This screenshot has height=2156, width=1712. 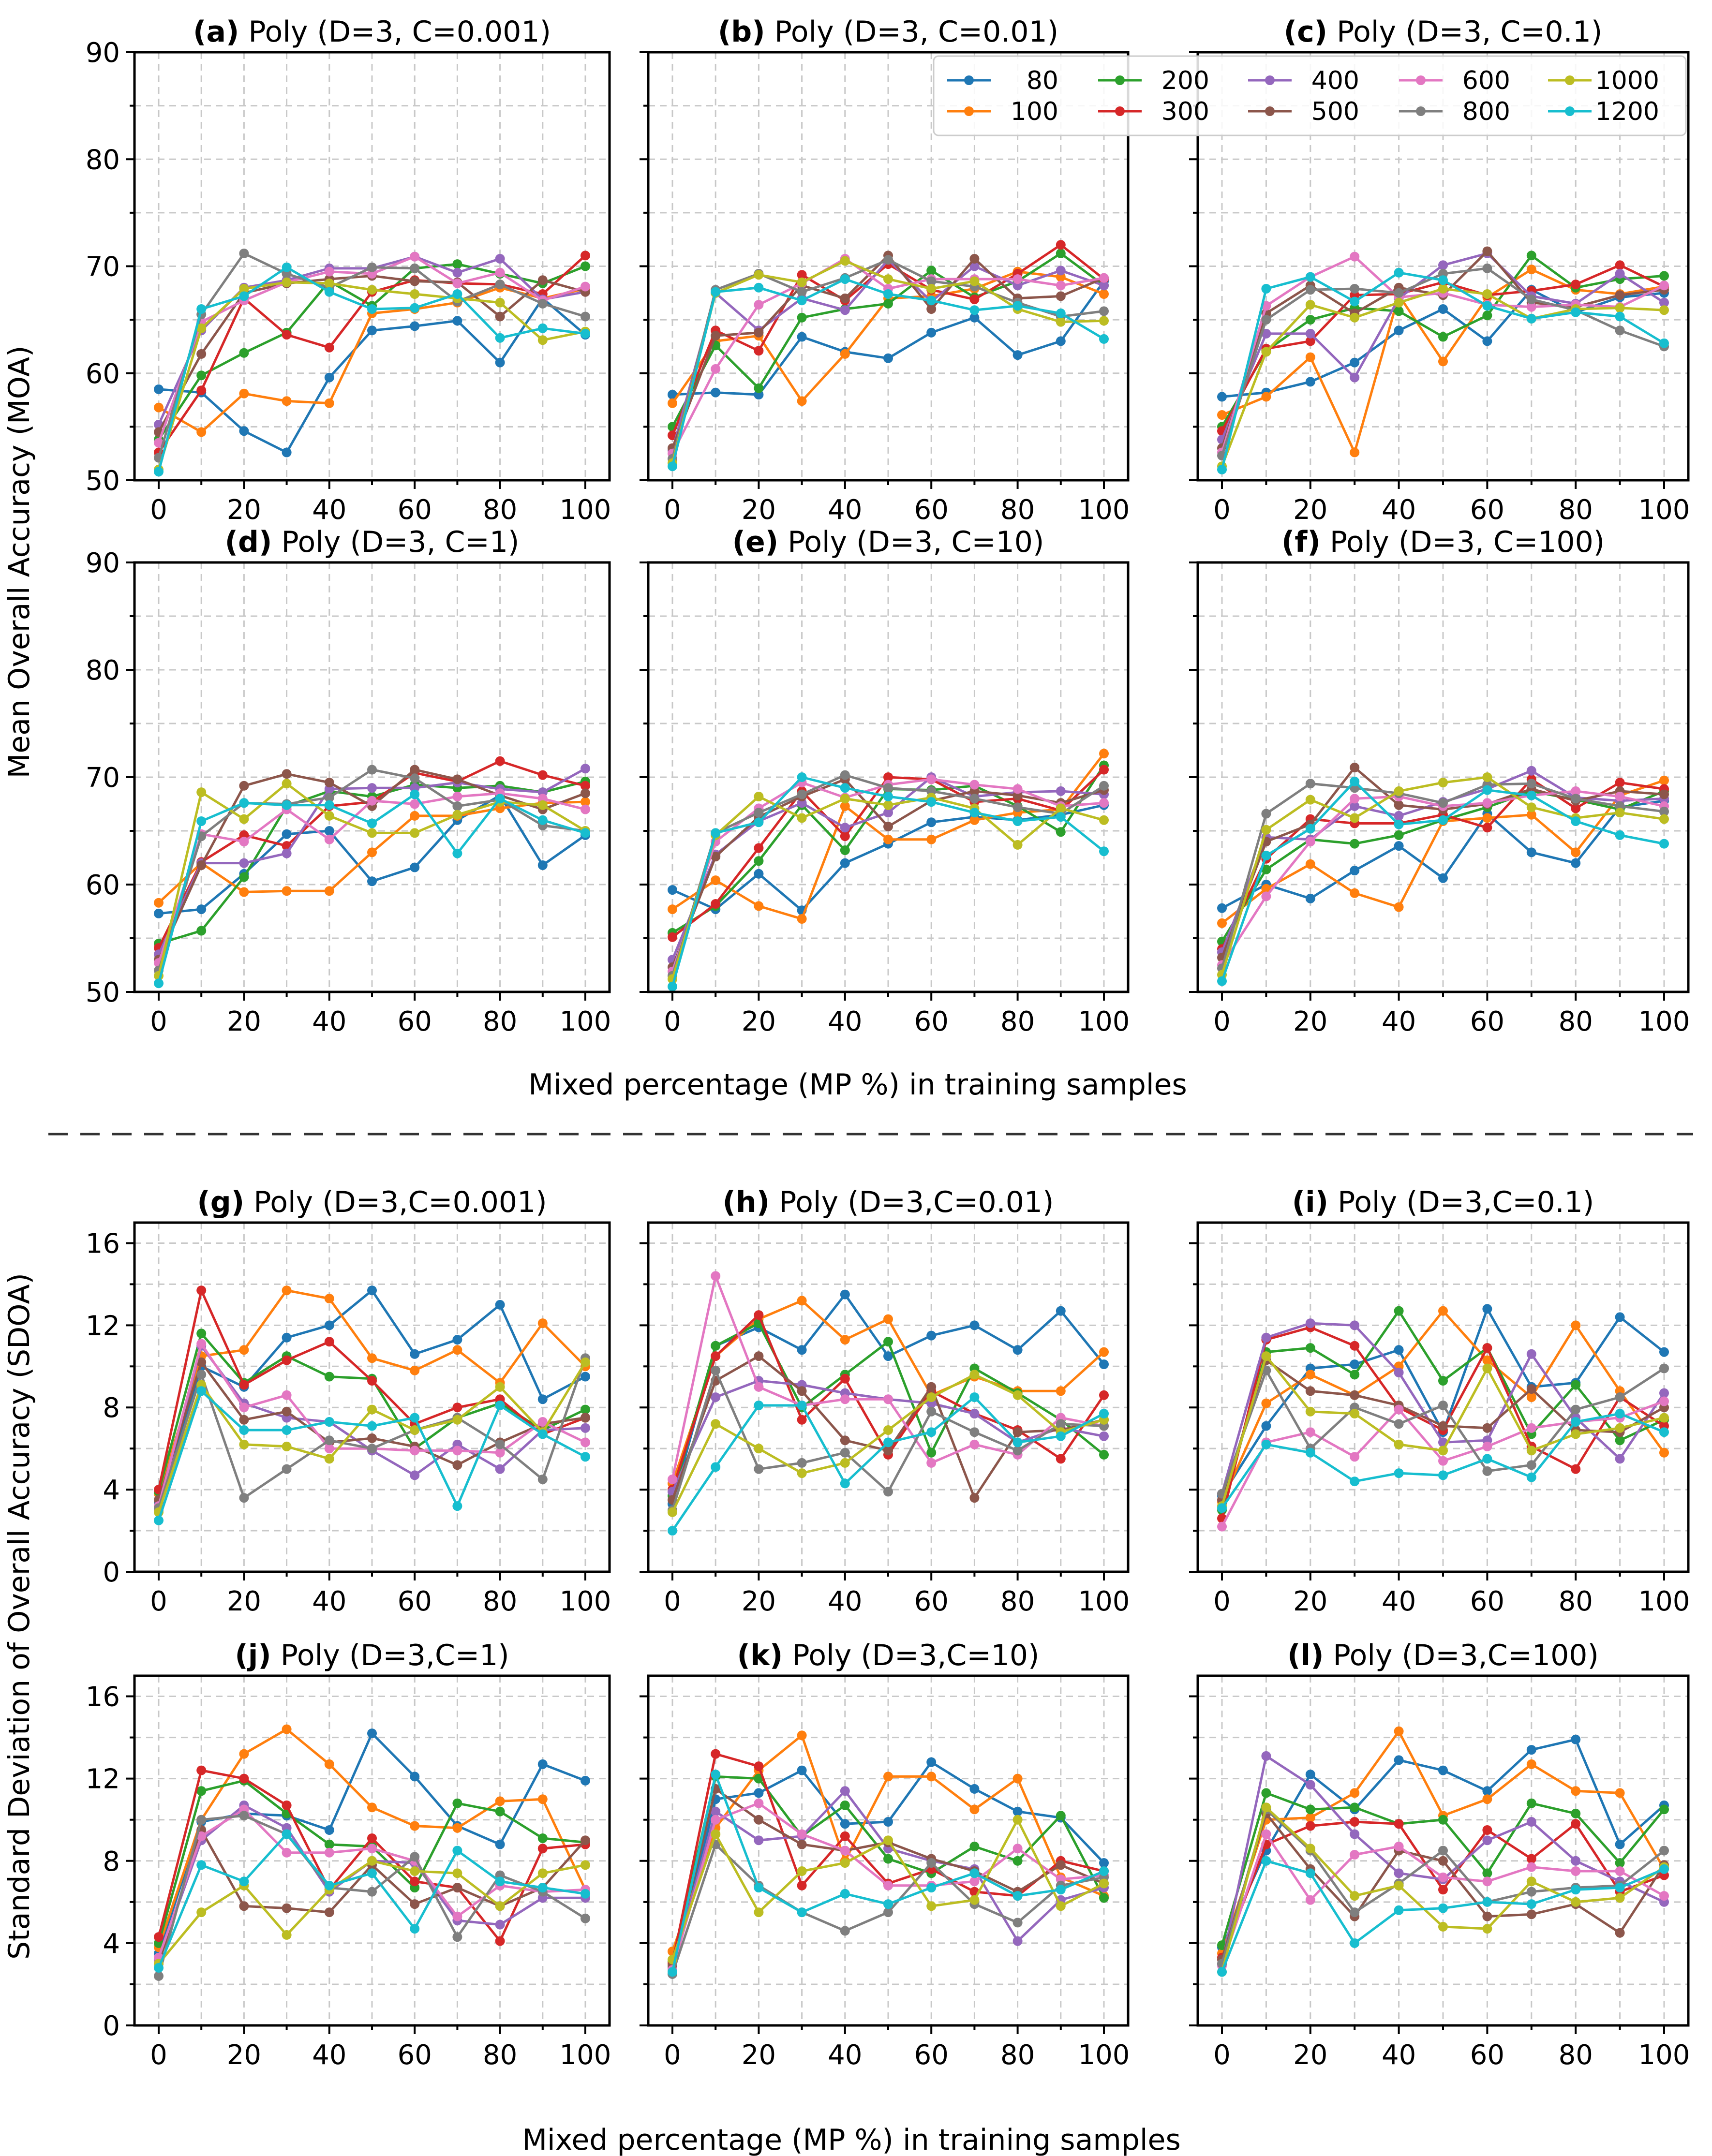 I want to click on x-tick-label: 20, so click(x=244, y=1601).